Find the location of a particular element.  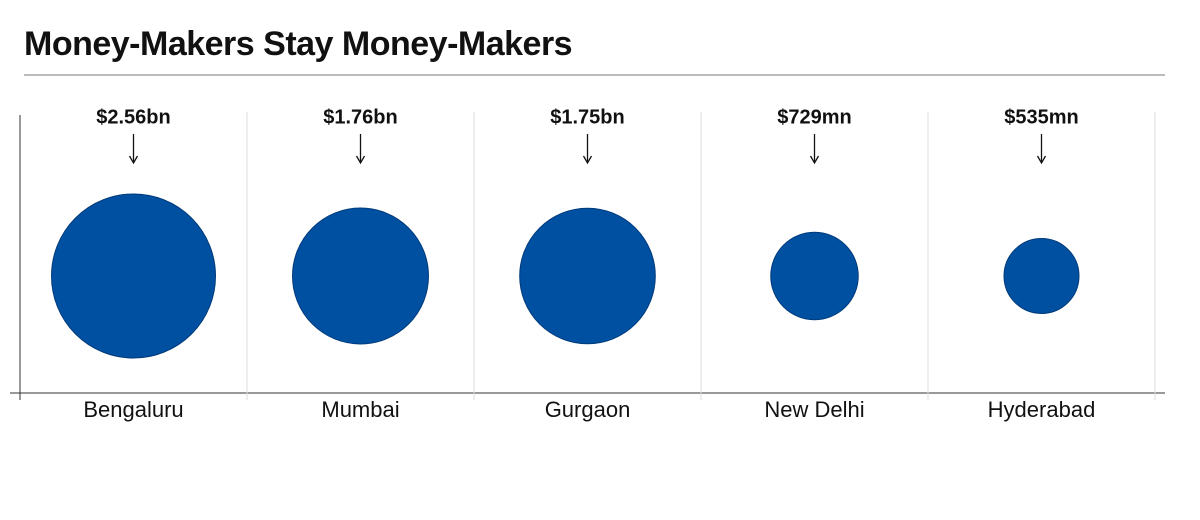

value-label: $729mn is located at coordinates (814, 117).